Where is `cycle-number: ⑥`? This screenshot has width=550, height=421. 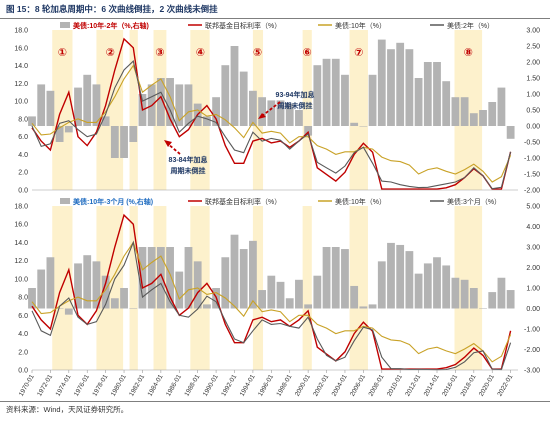 cycle-number: ⑥ is located at coordinates (307, 53).